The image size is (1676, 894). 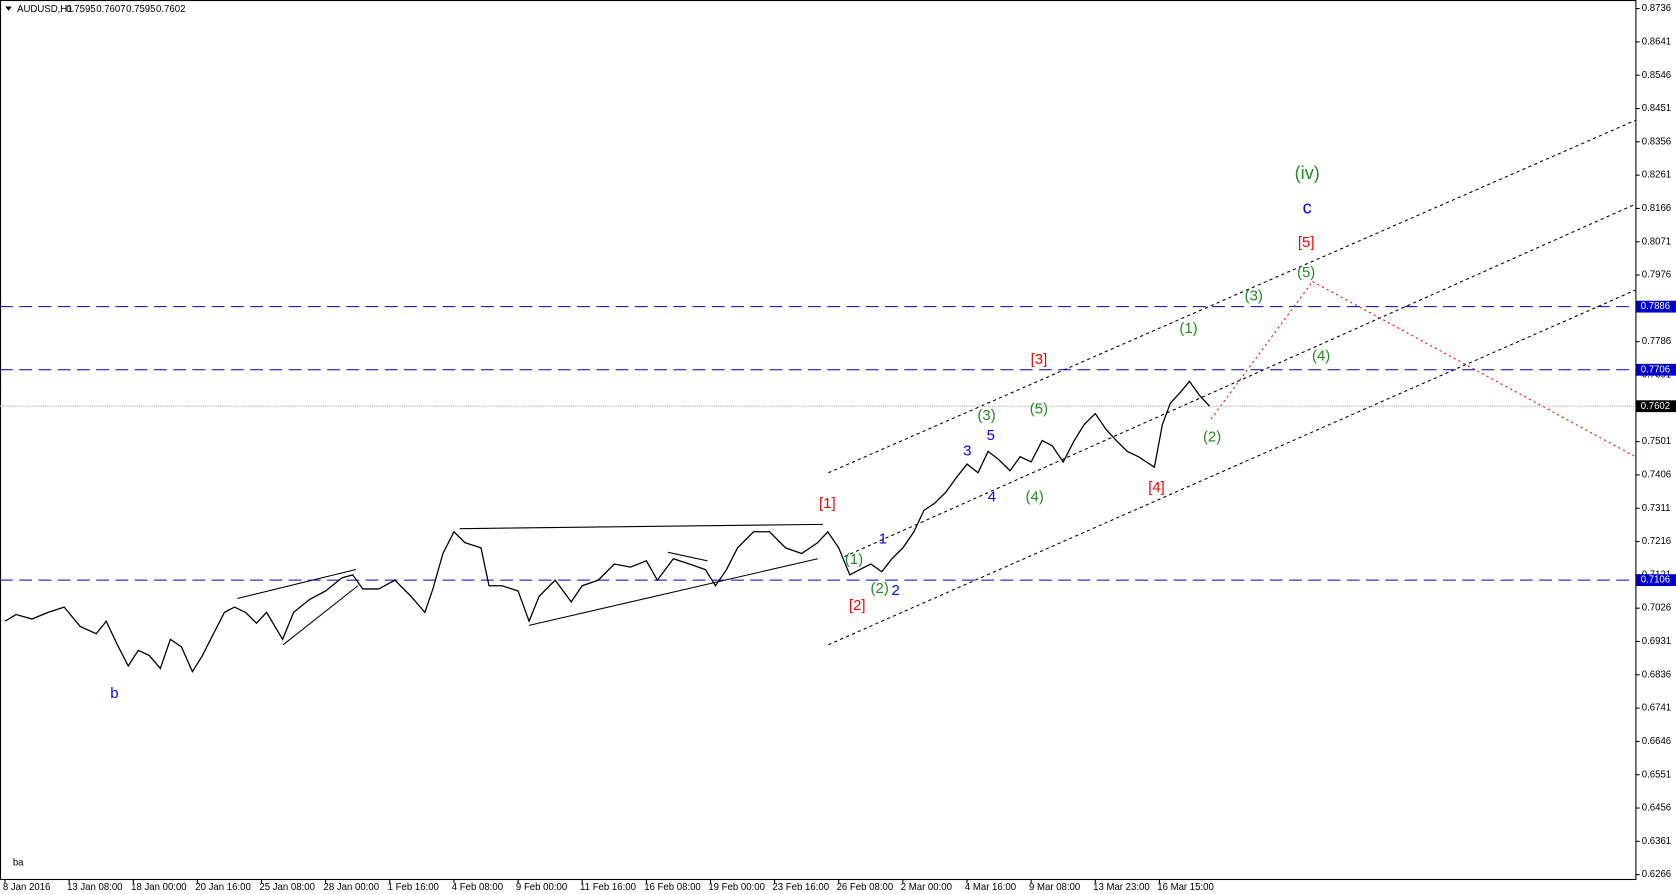 I want to click on y-tick-label: 0.7501, so click(x=1656, y=441).